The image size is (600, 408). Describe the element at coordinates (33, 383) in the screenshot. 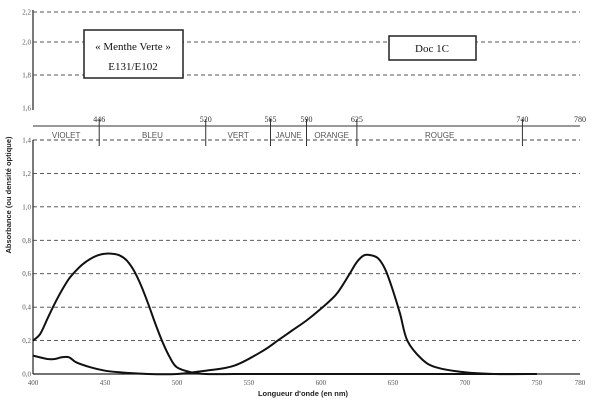

I see `x-tick-label: 400` at that location.